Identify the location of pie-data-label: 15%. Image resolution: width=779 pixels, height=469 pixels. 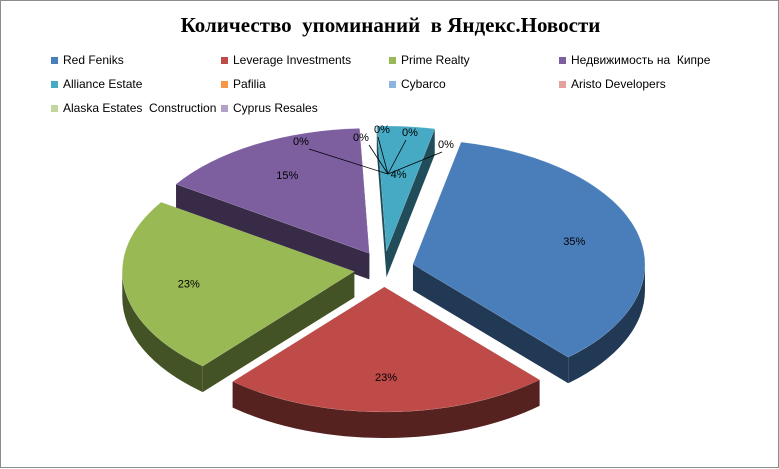
(287, 176).